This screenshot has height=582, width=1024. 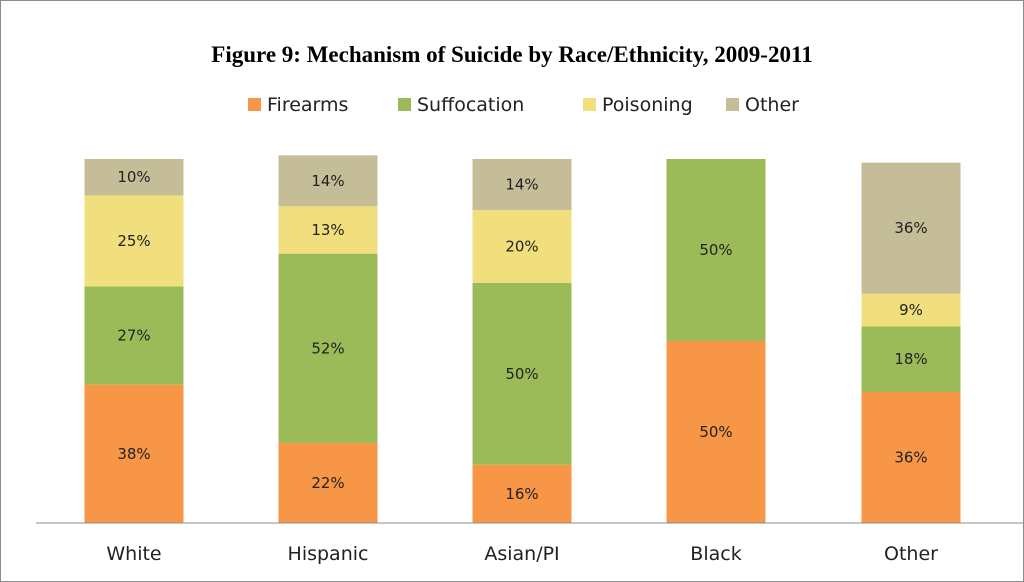 I want to click on bar-segment-other-other, so click(x=911, y=228).